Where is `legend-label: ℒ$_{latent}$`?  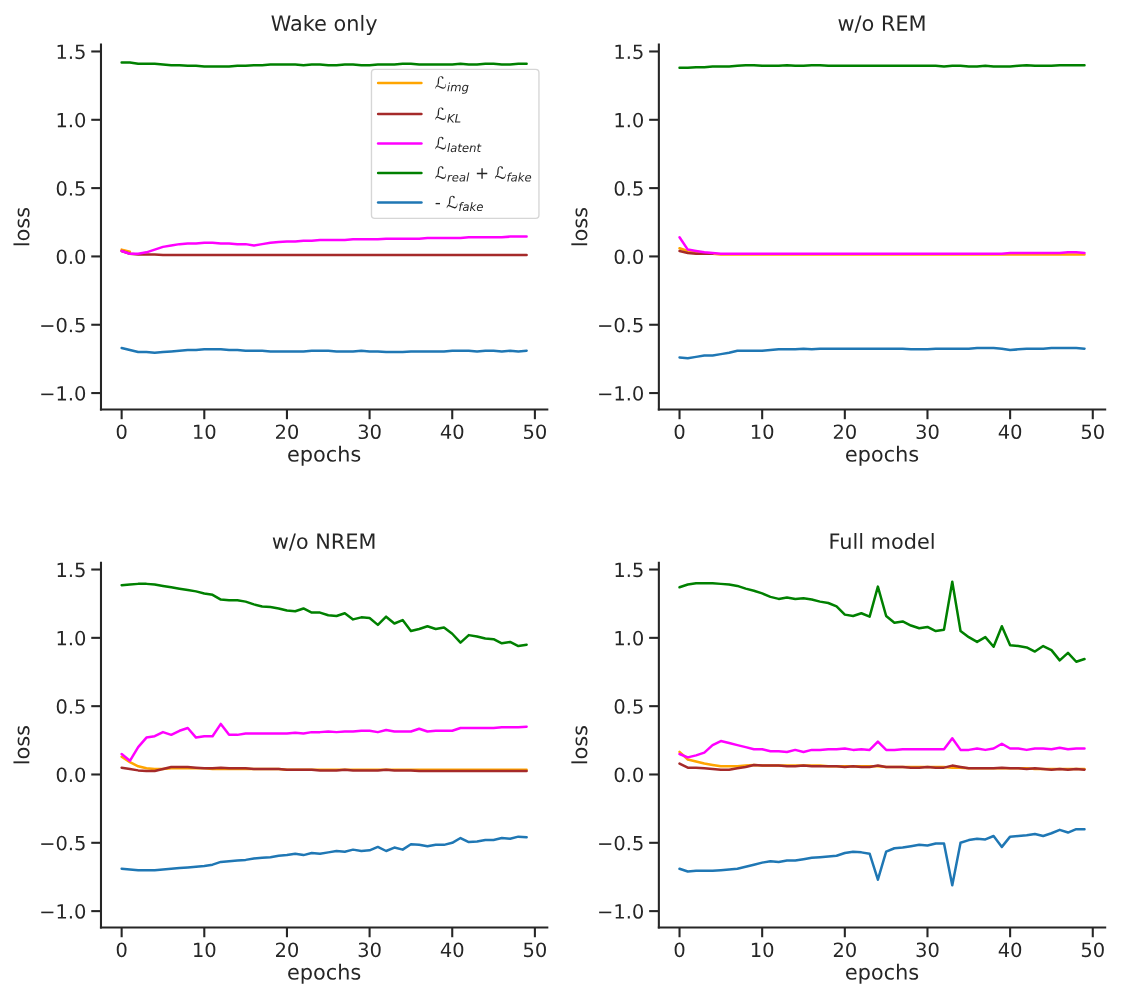 legend-label: ℒ$_{latent}$ is located at coordinates (458, 144).